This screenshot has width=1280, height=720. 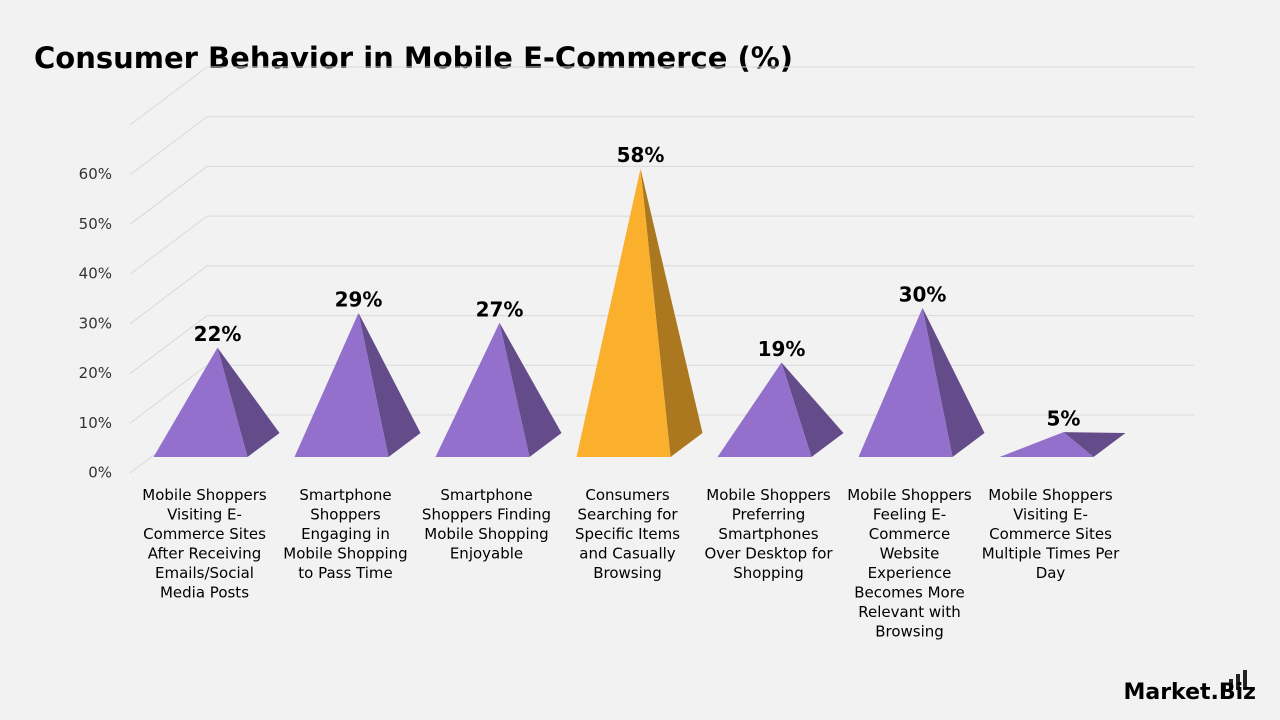 I want to click on value-label: 30%, so click(x=923, y=294).